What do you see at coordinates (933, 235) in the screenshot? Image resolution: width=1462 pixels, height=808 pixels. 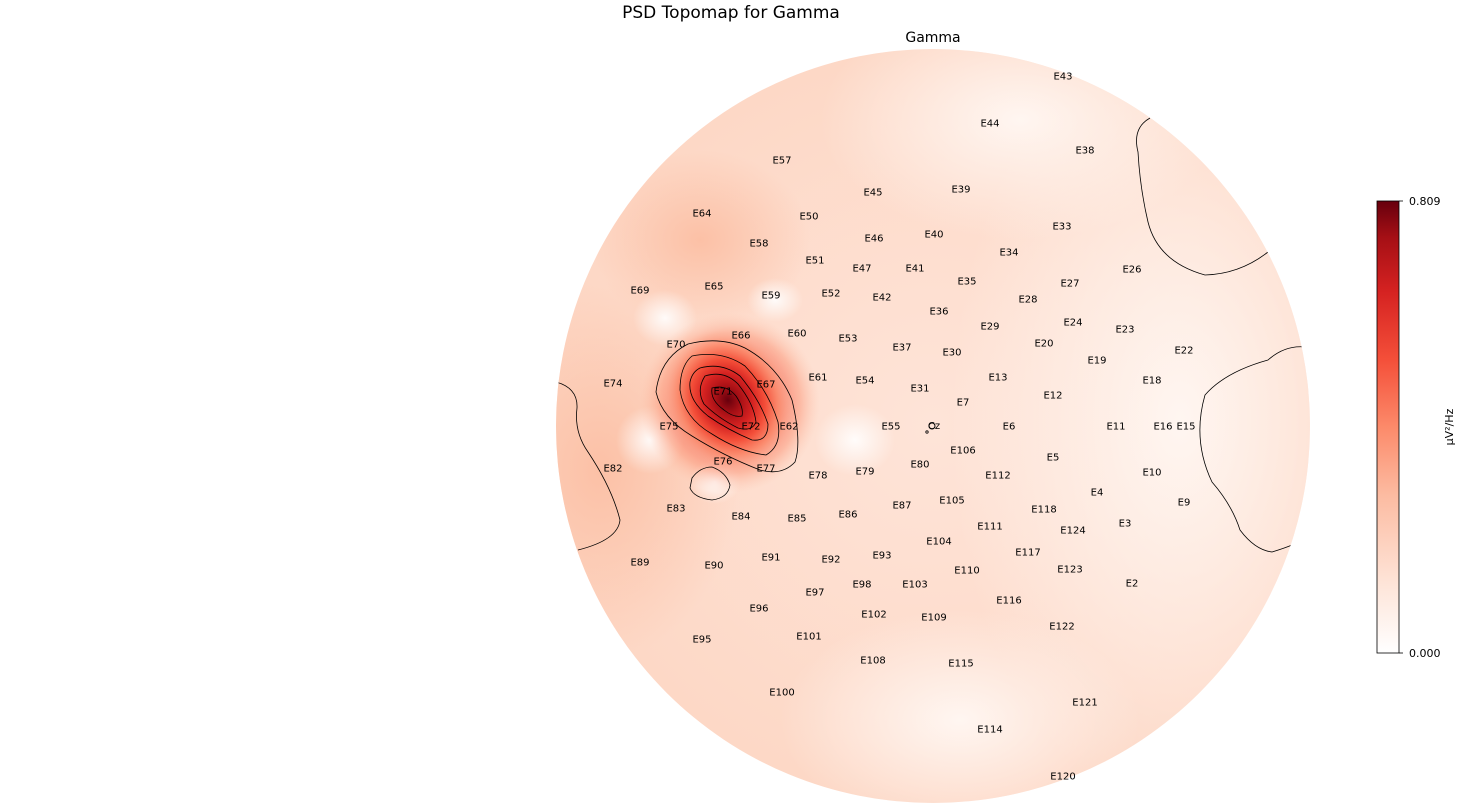 I see `electrode-label-e40: E40` at bounding box center [933, 235].